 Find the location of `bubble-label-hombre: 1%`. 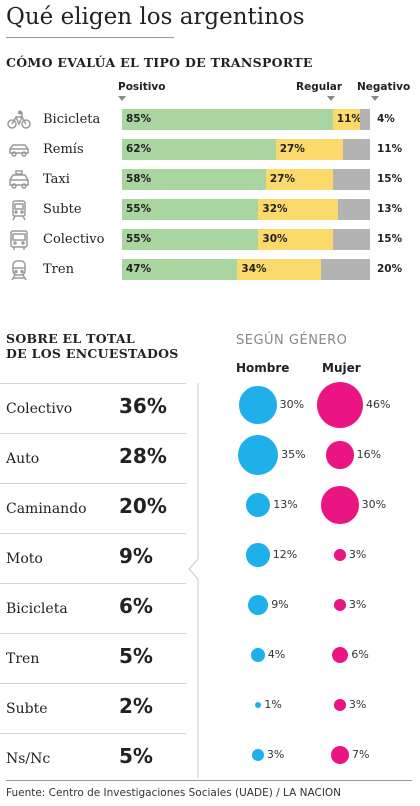

bubble-label-hombre: 1% is located at coordinates (273, 704).